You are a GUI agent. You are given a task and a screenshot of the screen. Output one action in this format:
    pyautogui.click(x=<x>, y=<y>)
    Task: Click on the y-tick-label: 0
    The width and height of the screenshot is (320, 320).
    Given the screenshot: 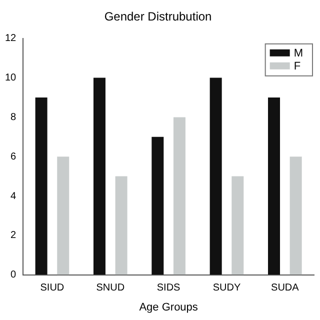 What is the action you would take?
    pyautogui.click(x=13, y=275)
    